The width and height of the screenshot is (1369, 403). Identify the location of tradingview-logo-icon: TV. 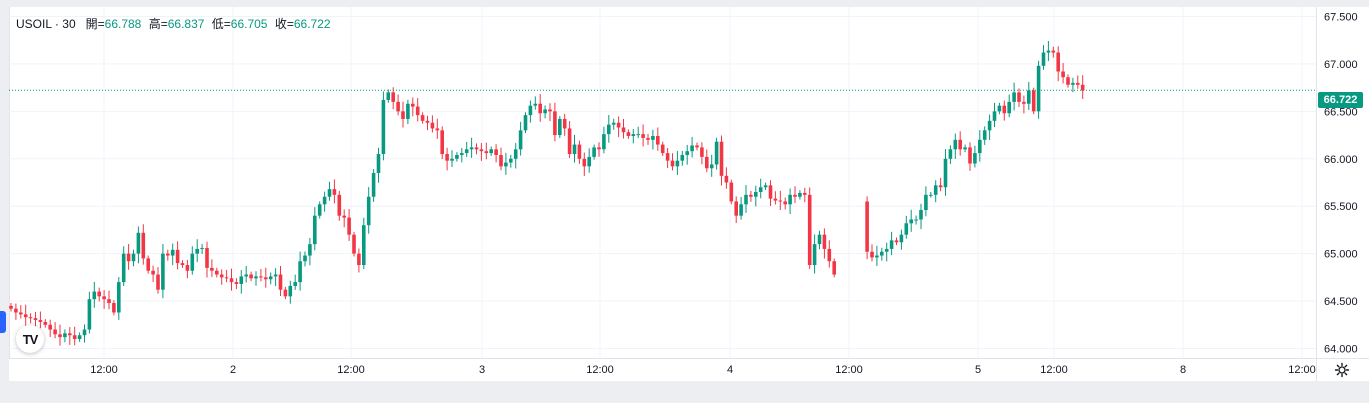
(30, 339).